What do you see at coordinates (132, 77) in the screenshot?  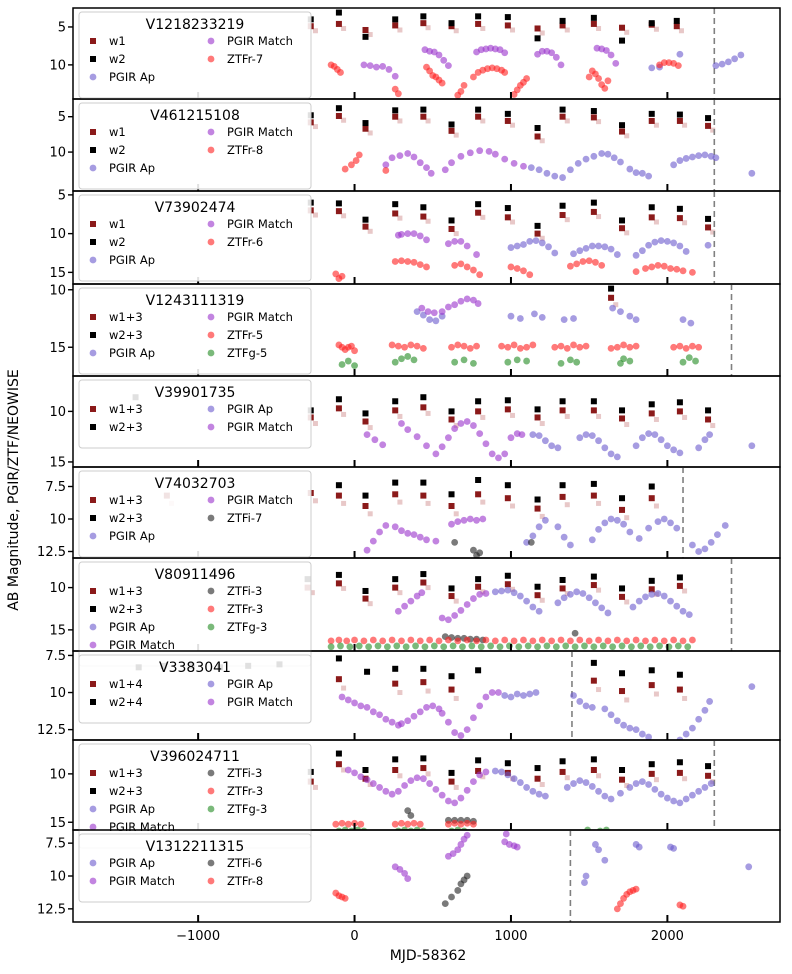 I see `legend-label: PGIR Ap` at bounding box center [132, 77].